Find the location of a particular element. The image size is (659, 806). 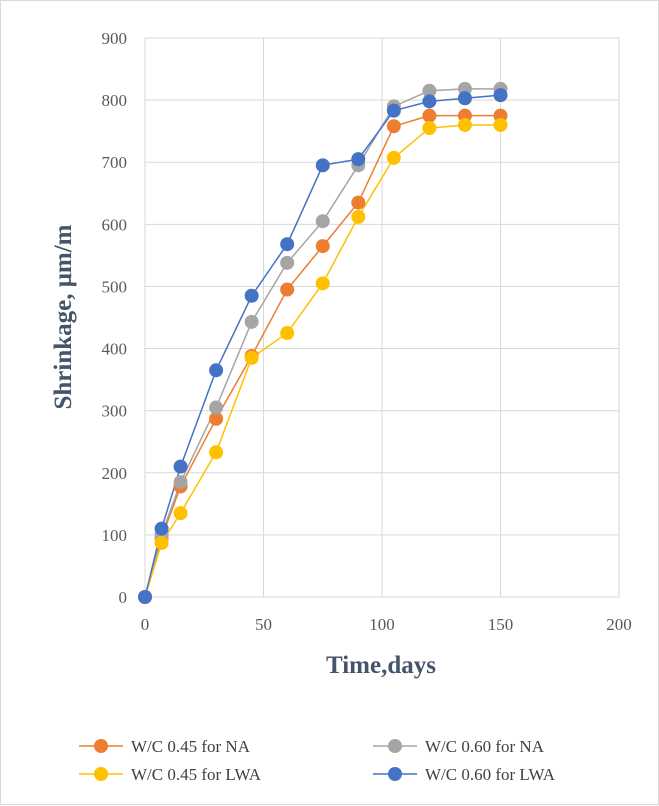

y-tick-label: 300 is located at coordinates (115, 411).